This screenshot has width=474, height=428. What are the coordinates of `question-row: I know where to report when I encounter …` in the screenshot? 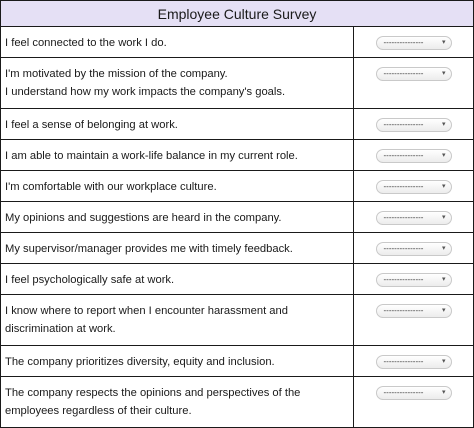 It's located at (237, 320).